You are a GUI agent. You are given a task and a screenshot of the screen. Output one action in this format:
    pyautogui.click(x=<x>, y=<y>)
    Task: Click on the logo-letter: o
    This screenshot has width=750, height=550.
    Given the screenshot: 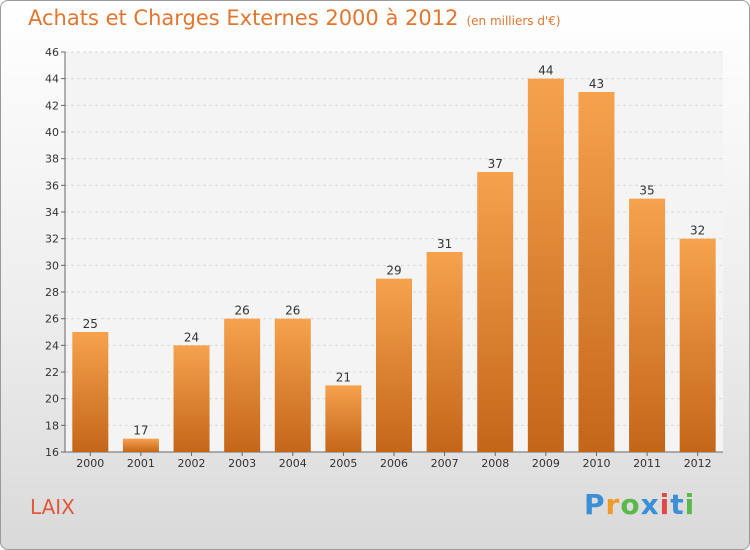 What is the action you would take?
    pyautogui.click(x=630, y=504)
    